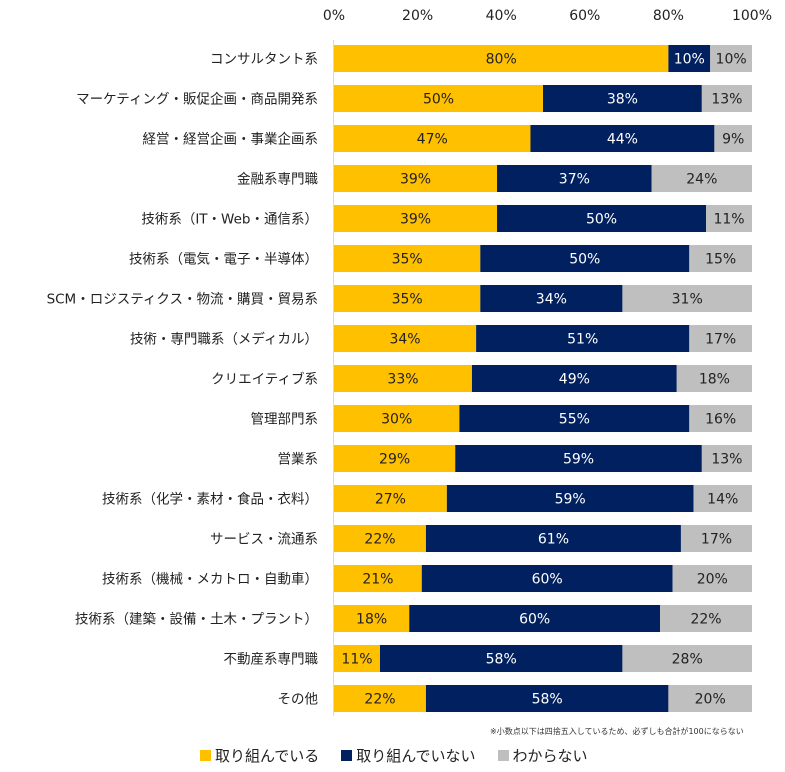 This screenshot has height=772, width=785. I want to click on data-label: 11%, so click(356, 660).